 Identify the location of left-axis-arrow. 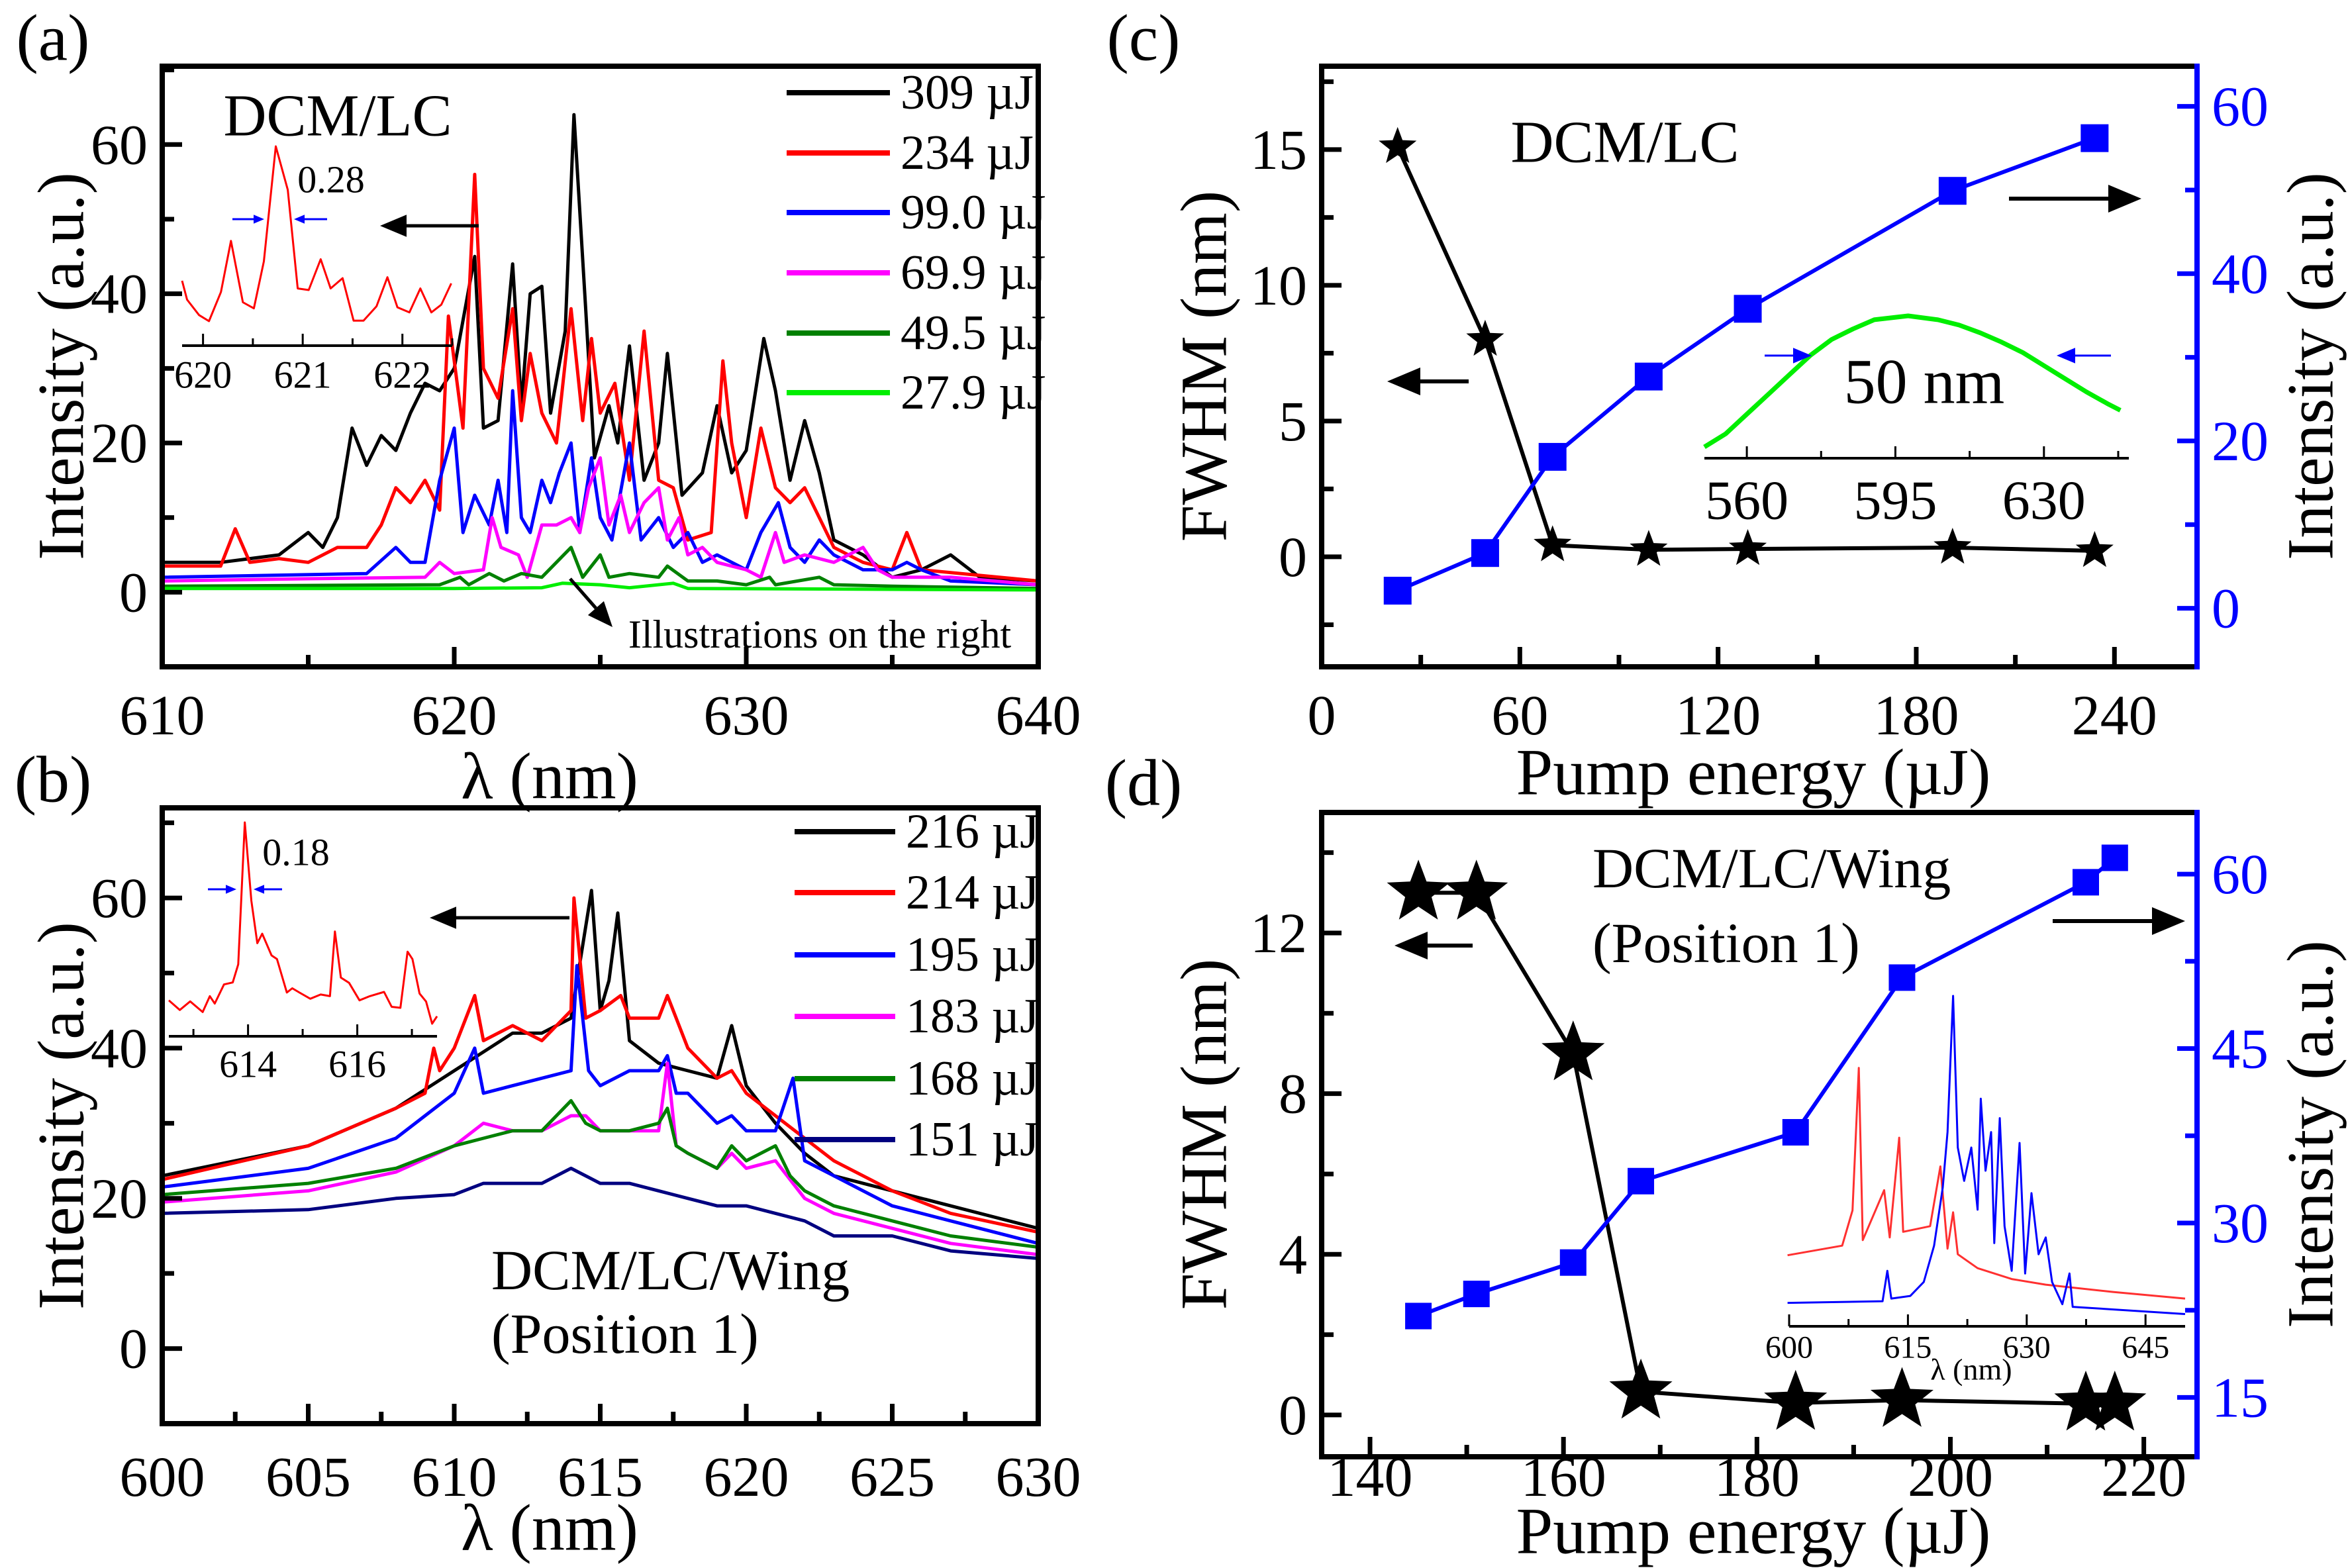
(1433, 945).